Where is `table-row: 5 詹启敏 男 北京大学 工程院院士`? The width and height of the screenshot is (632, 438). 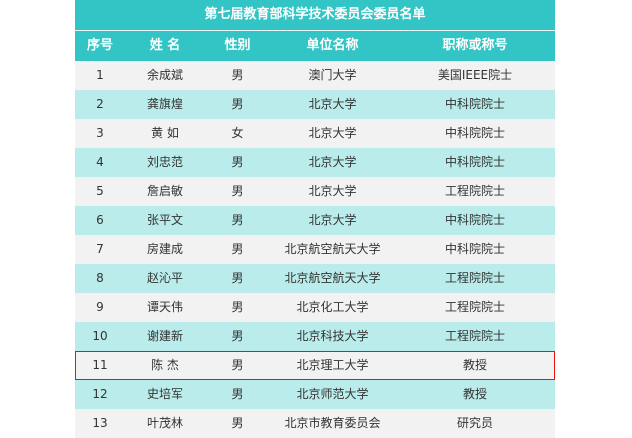 table-row: 5 詹启敏 男 北京大学 工程院院士 is located at coordinates (315, 191).